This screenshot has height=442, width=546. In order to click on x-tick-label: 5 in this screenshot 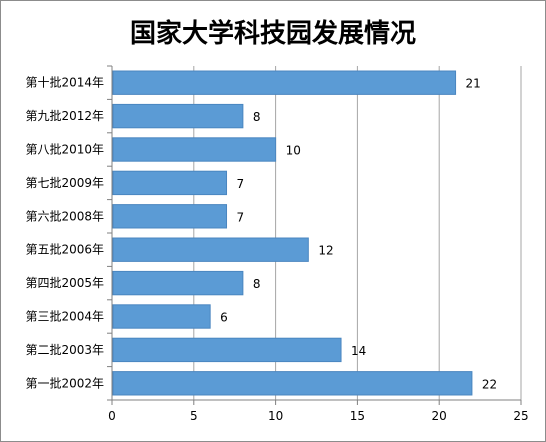, I will do `click(194, 416)`.